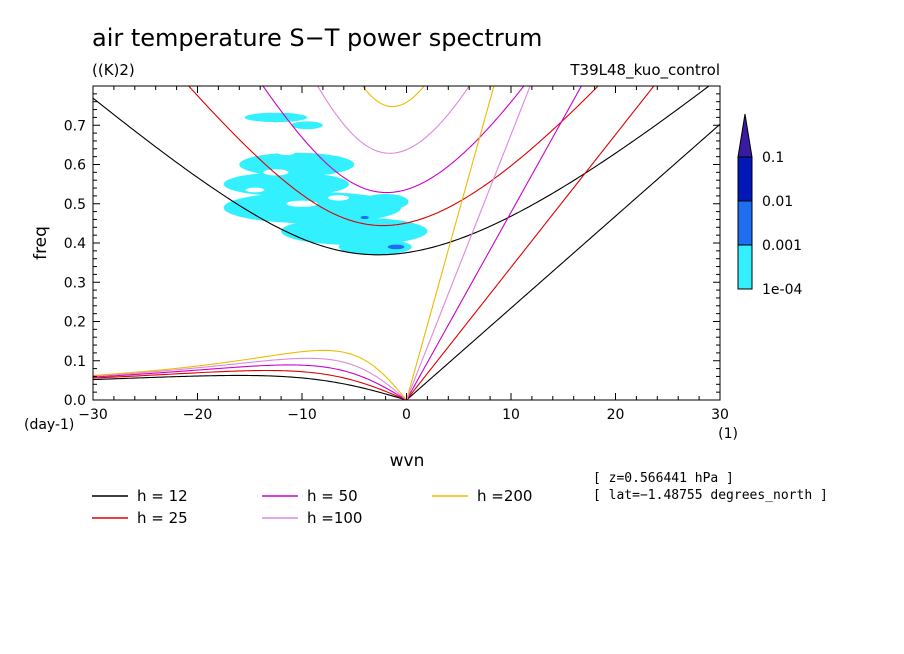 The height and width of the screenshot is (654, 904). I want to click on x-tick-label: −10, so click(302, 415).